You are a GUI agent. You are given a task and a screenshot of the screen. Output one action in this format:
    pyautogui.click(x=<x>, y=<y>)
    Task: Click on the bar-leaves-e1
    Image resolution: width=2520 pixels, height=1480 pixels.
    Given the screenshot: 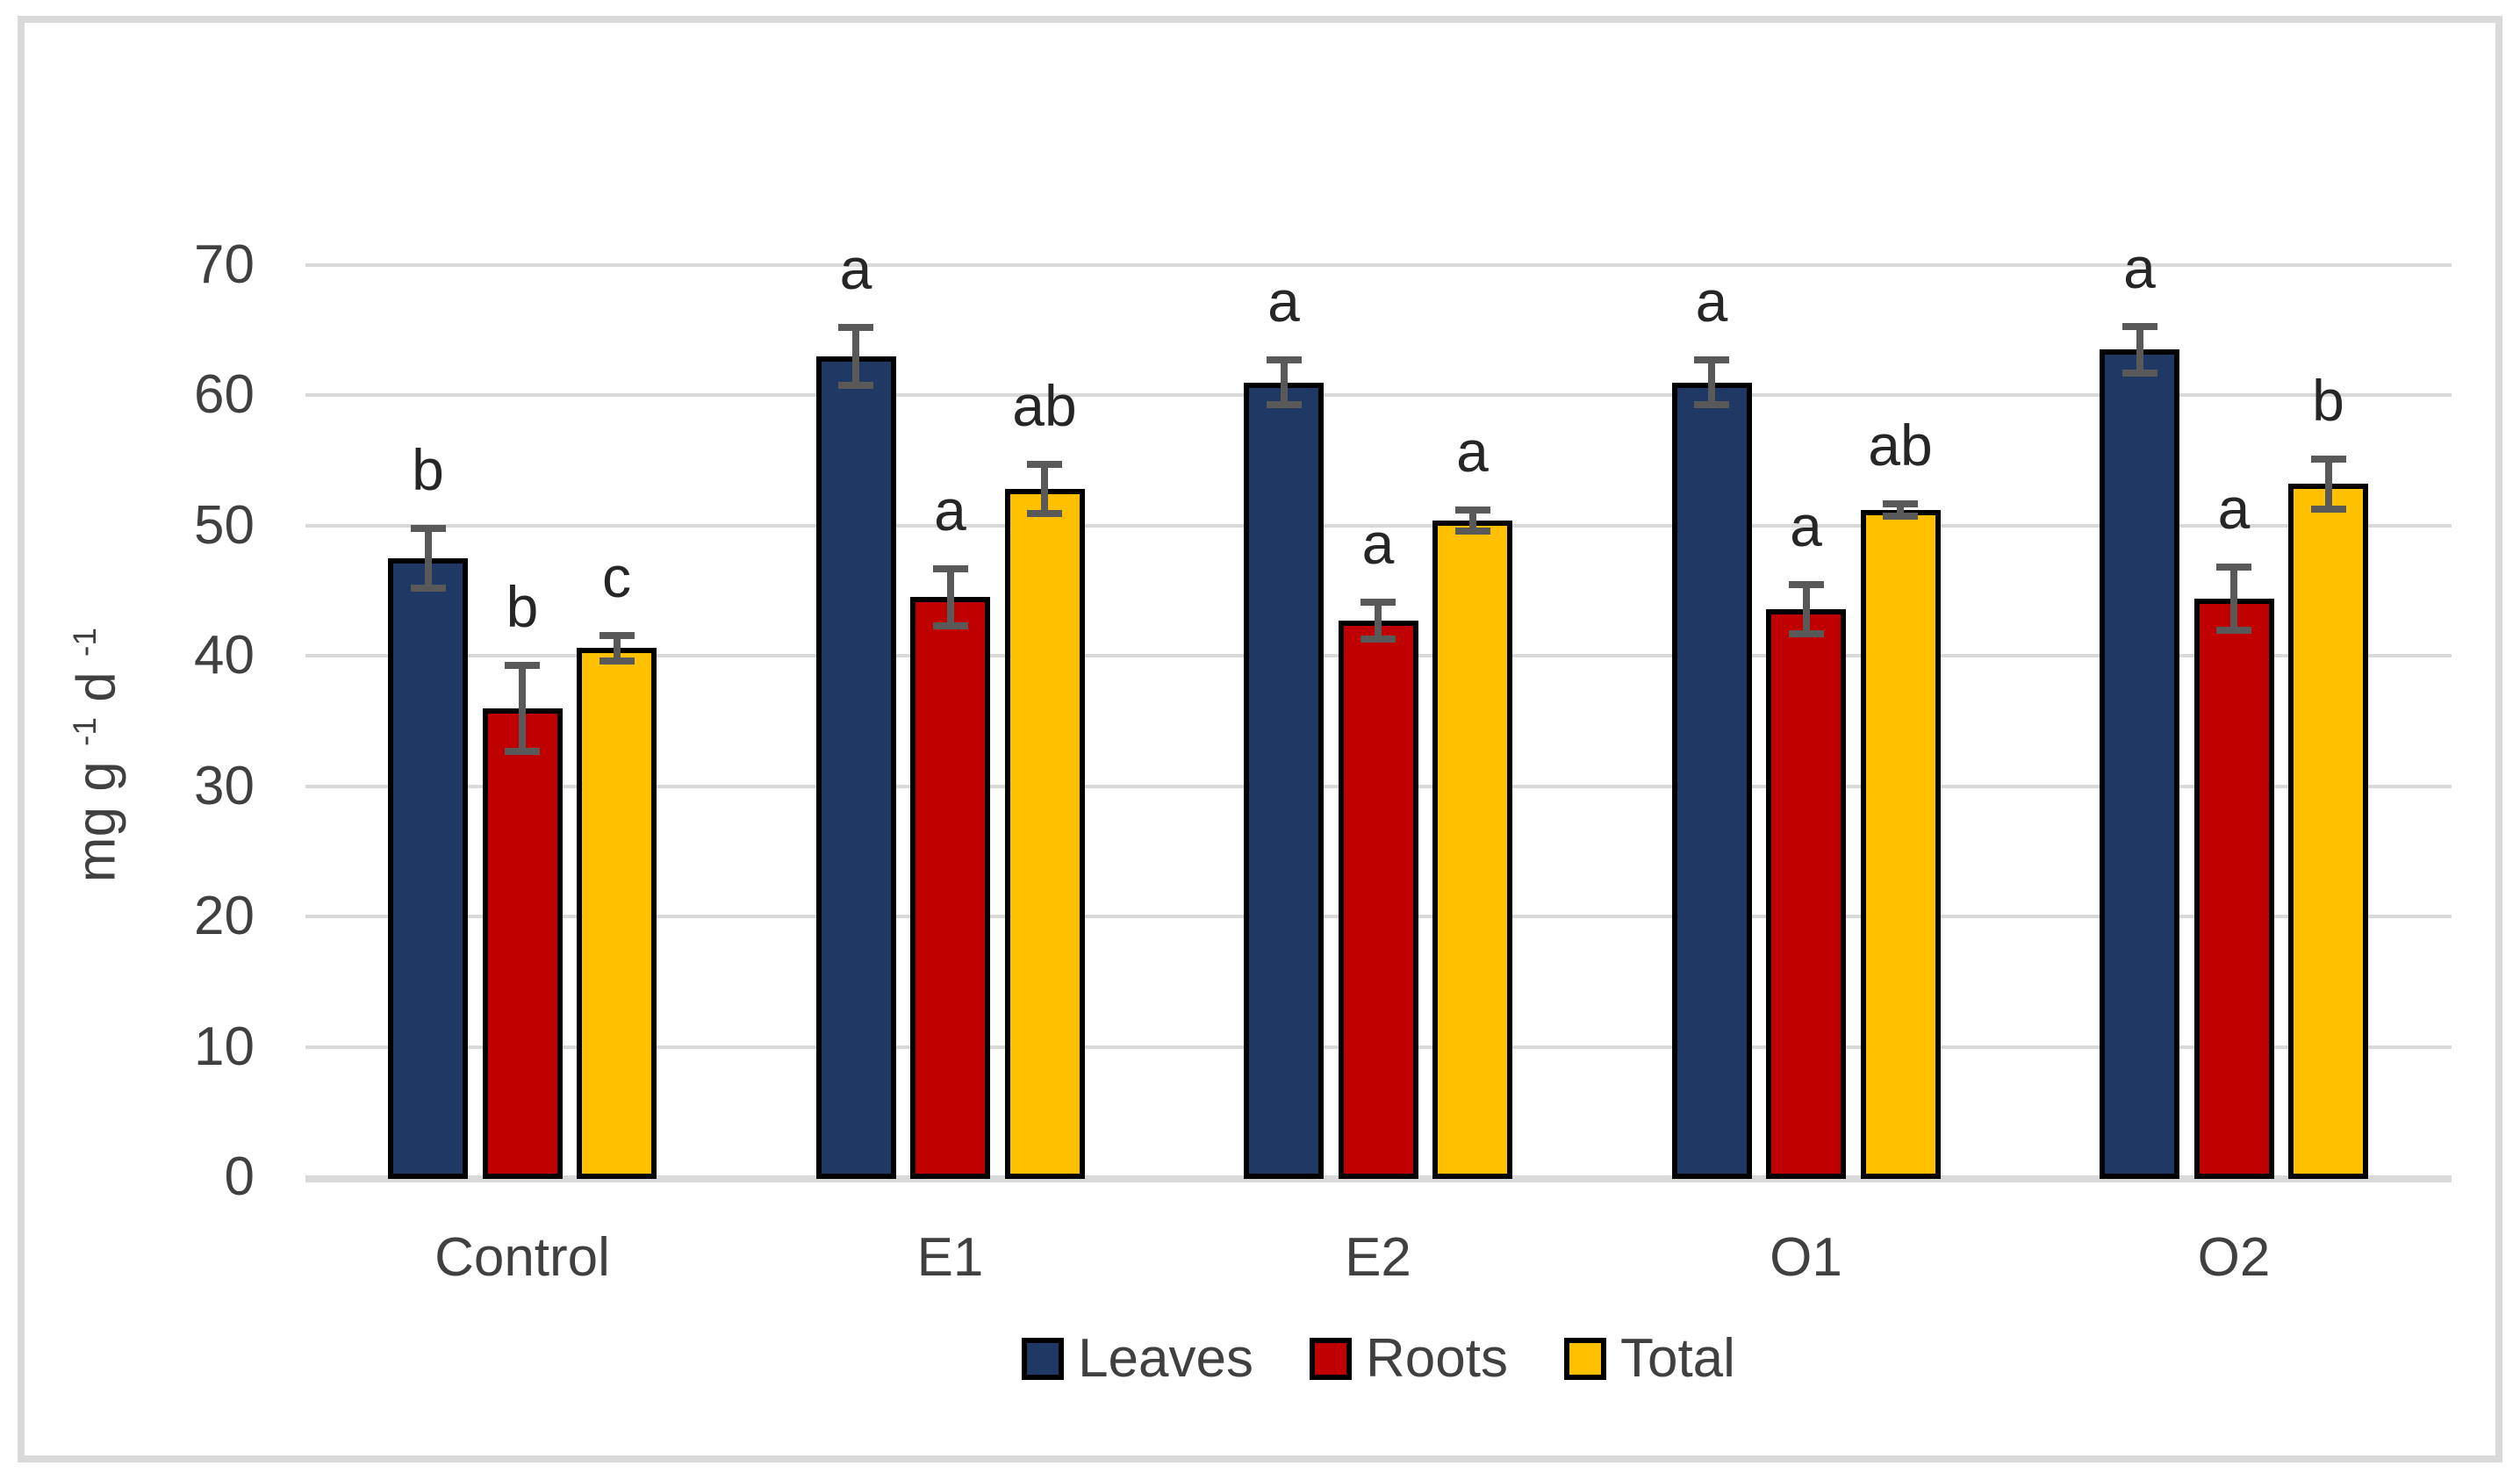 What is the action you would take?
    pyautogui.click(x=855, y=767)
    